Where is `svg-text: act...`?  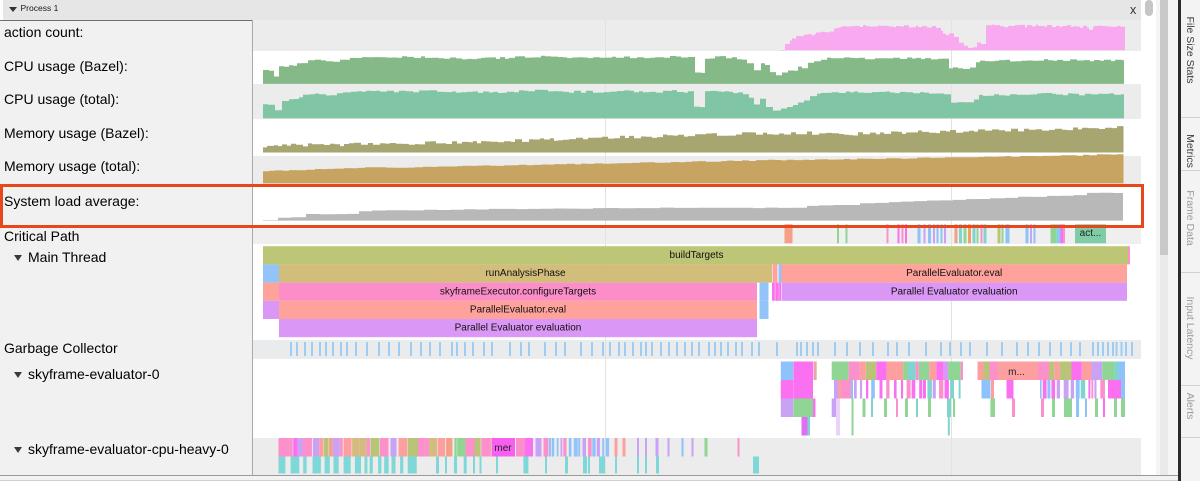 svg-text: act... is located at coordinates (1091, 233).